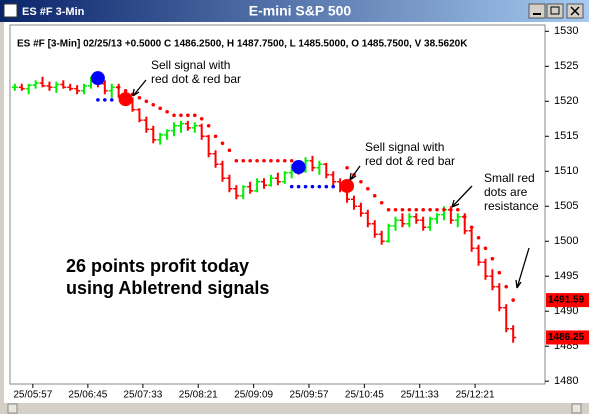 The height and width of the screenshot is (414, 589). Describe the element at coordinates (509, 178) in the screenshot. I see `annotation-line: Small red` at that location.